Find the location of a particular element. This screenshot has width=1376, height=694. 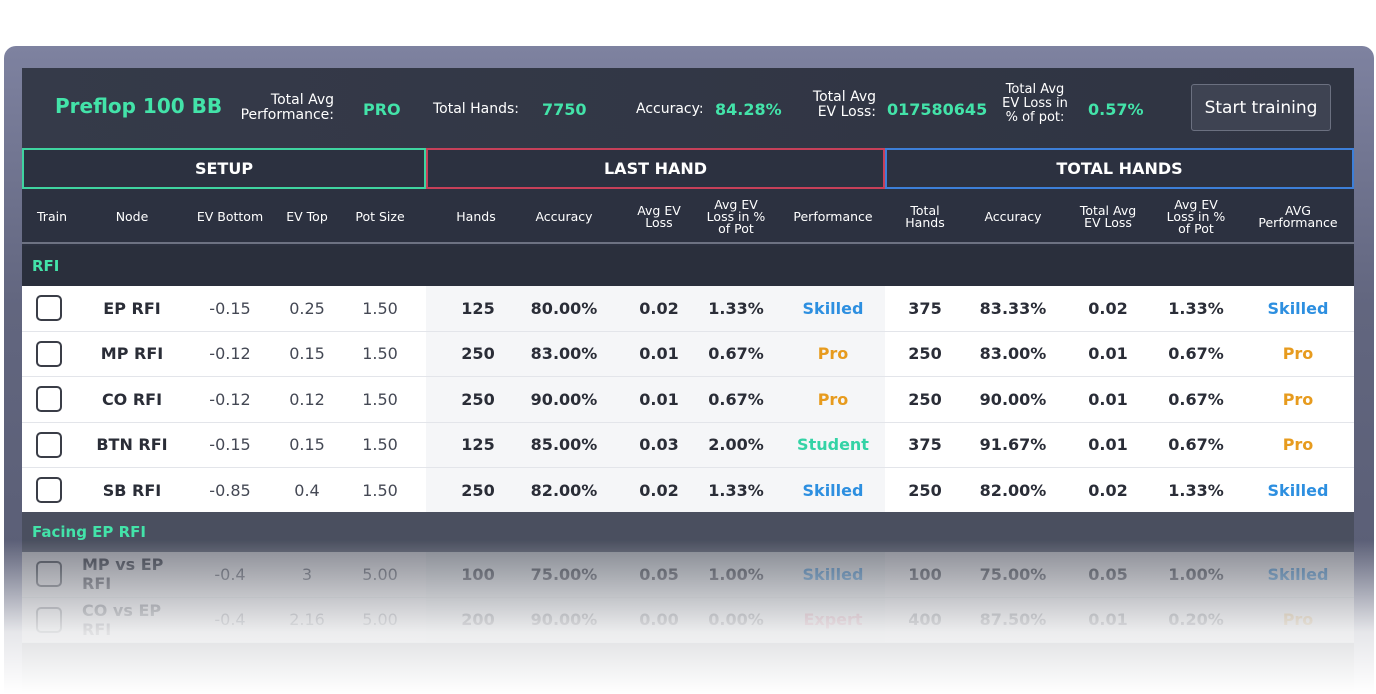

cell-t-ev-pct: 0.67% is located at coordinates (1196, 445).